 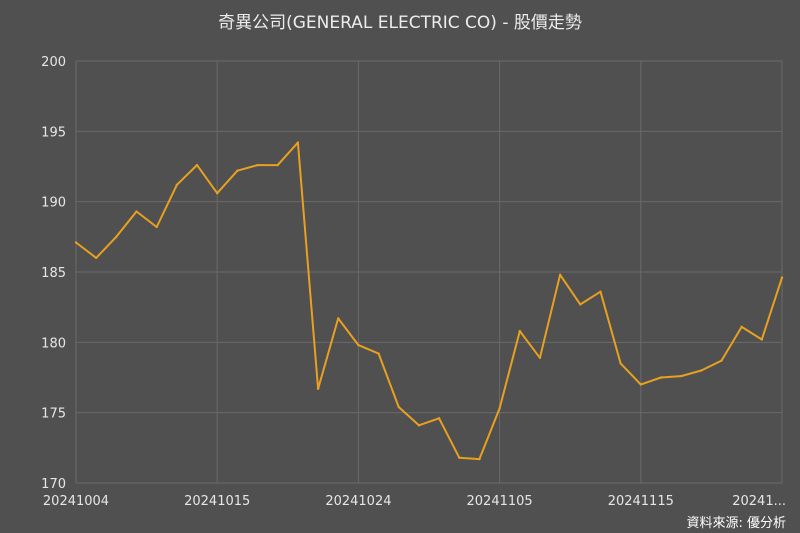 What do you see at coordinates (53, 273) in the screenshot?
I see `y-tick-label: 185` at bounding box center [53, 273].